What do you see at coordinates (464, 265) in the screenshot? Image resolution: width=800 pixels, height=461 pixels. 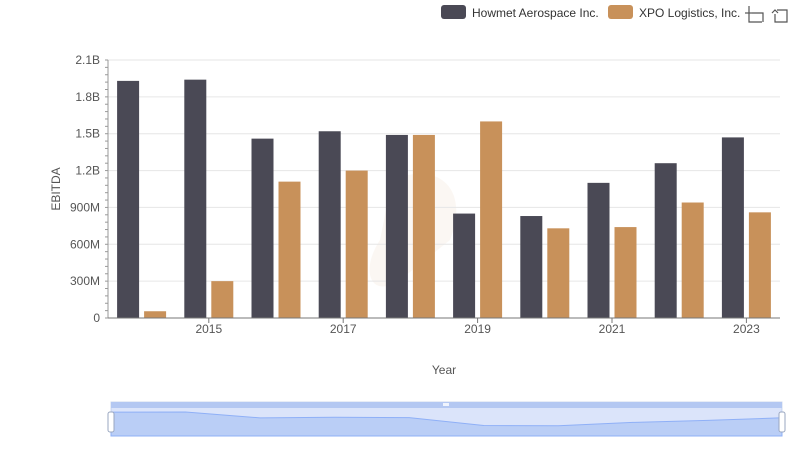 I see `bar-howmet-2019` at bounding box center [464, 265].